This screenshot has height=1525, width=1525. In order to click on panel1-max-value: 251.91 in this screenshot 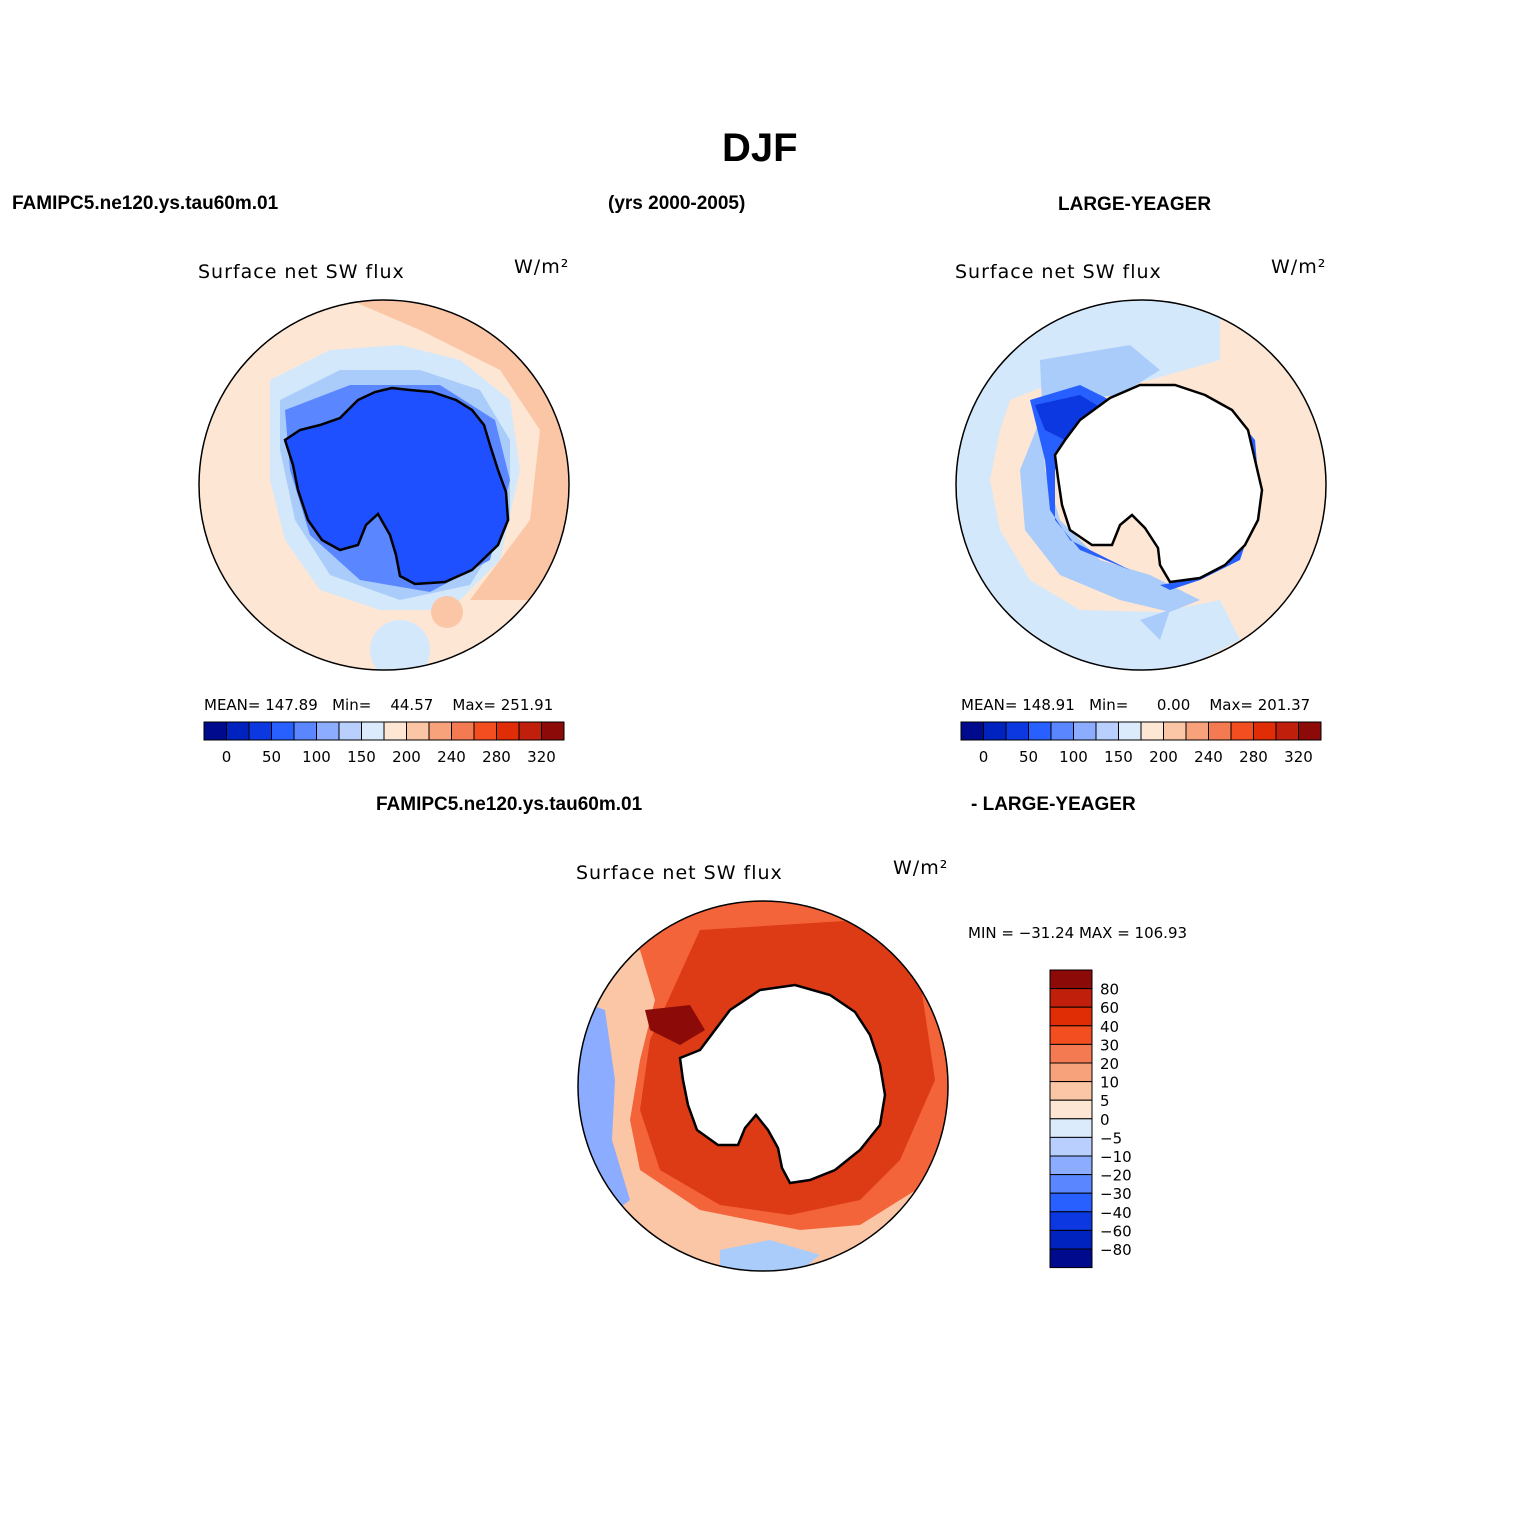, I will do `click(527, 705)`.